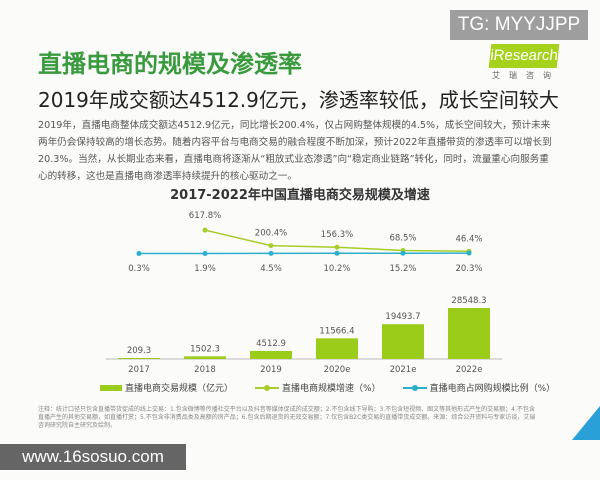 The width and height of the screenshot is (600, 480). Describe the element at coordinates (336, 331) in the screenshot. I see `bar-label: 11566.4` at that location.